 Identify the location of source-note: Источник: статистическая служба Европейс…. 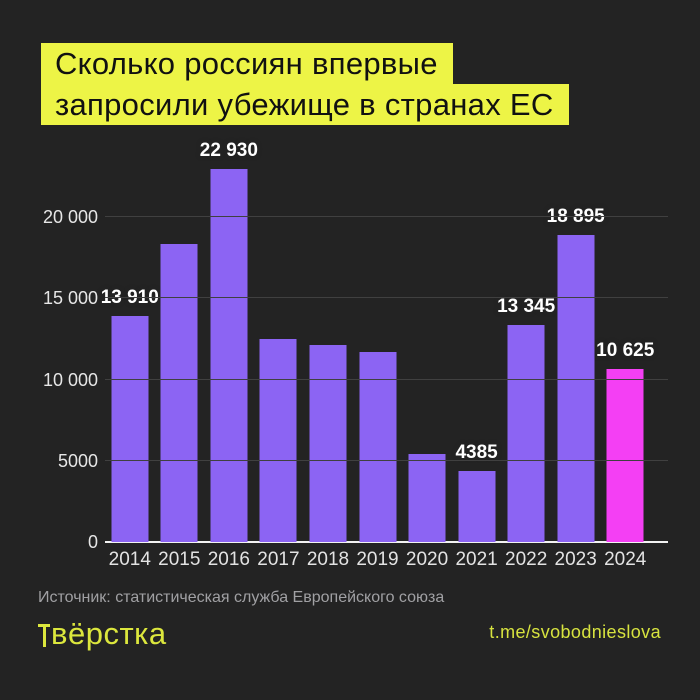
(241, 597).